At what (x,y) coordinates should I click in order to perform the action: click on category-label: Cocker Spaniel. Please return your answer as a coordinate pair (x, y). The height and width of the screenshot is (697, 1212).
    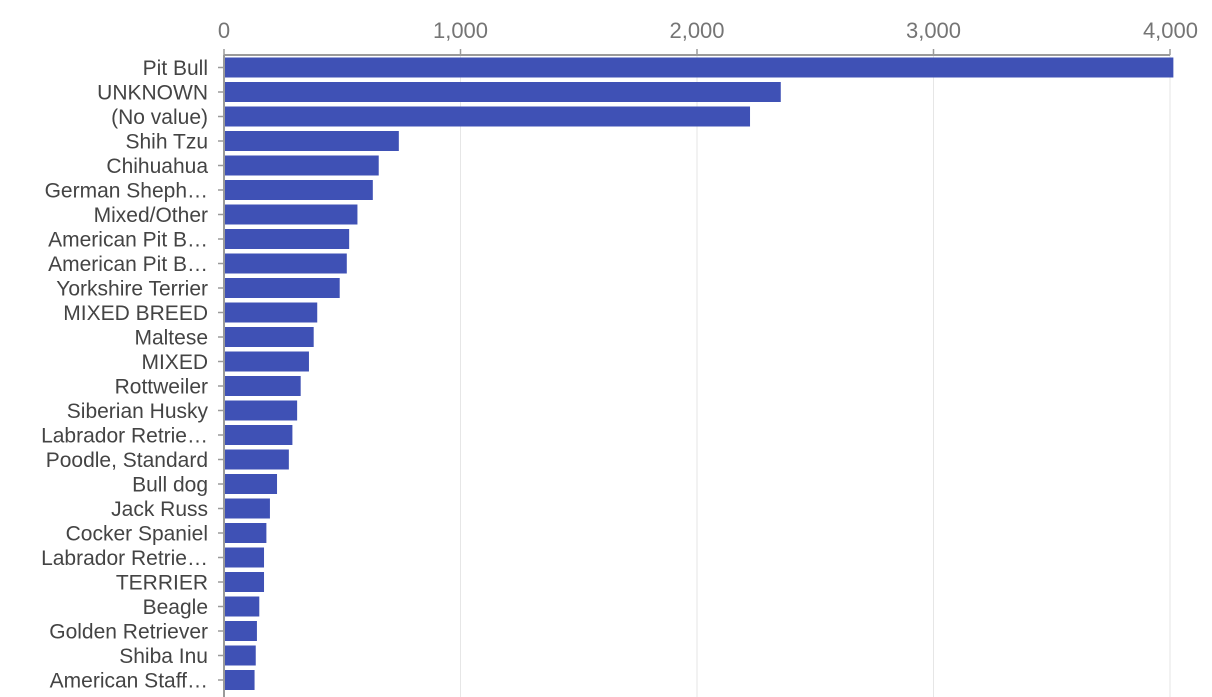
    Looking at the image, I should click on (137, 534).